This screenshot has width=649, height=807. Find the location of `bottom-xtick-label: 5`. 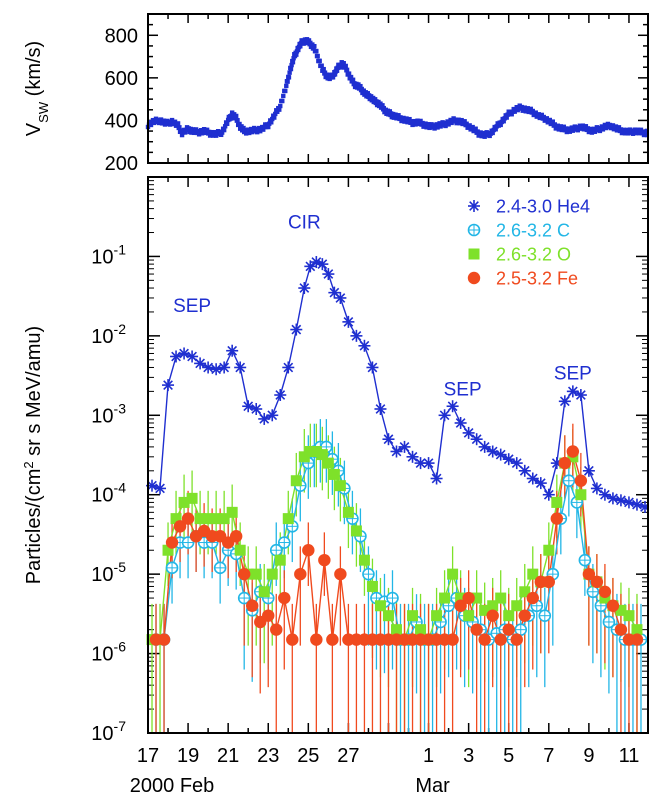

bottom-xtick-label: 5 is located at coordinates (508, 756).